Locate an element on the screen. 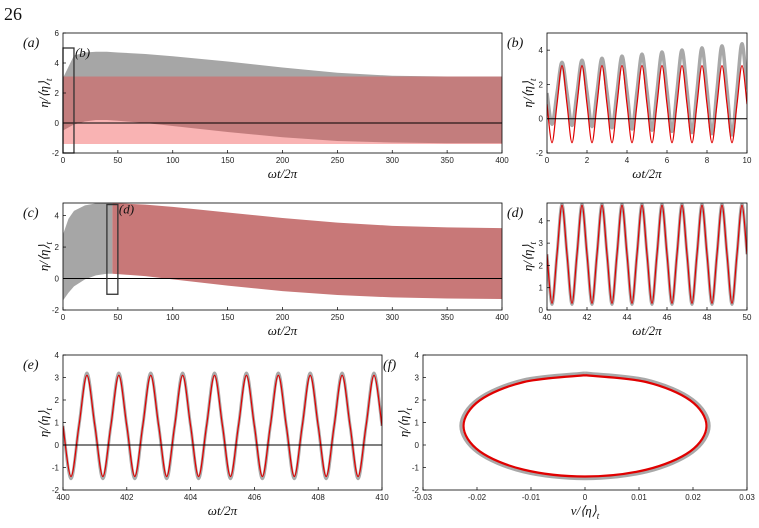  x-tick-label: 42 is located at coordinates (587, 317).